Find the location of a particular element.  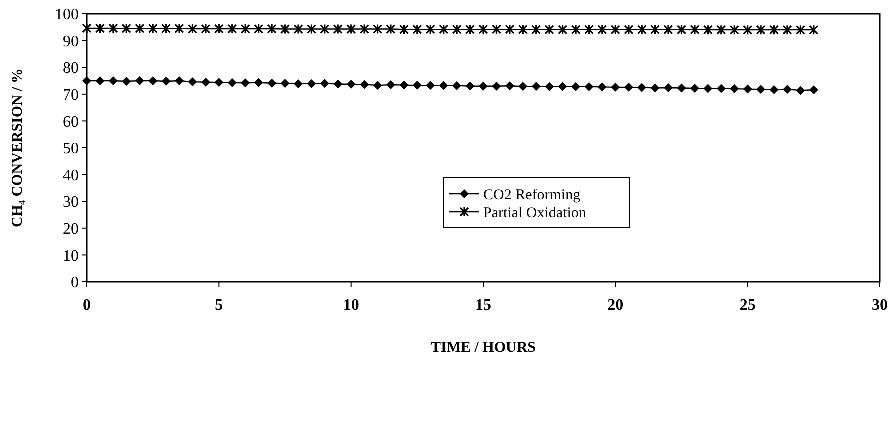

x-axis-title: TIME / HOURS is located at coordinates (483, 348).